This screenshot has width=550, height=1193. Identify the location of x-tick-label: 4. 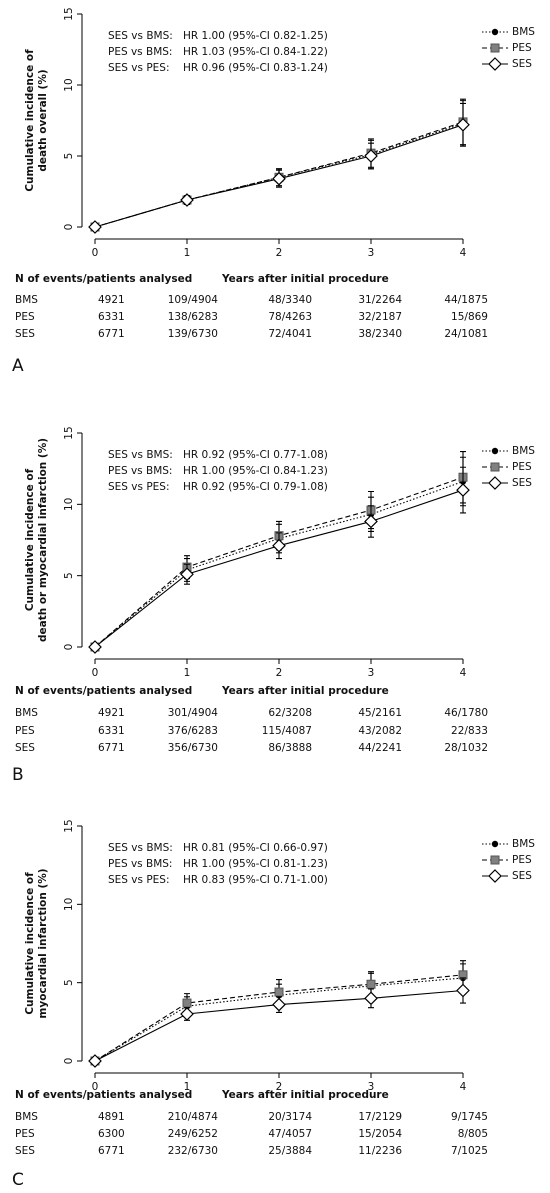
(463, 1087).